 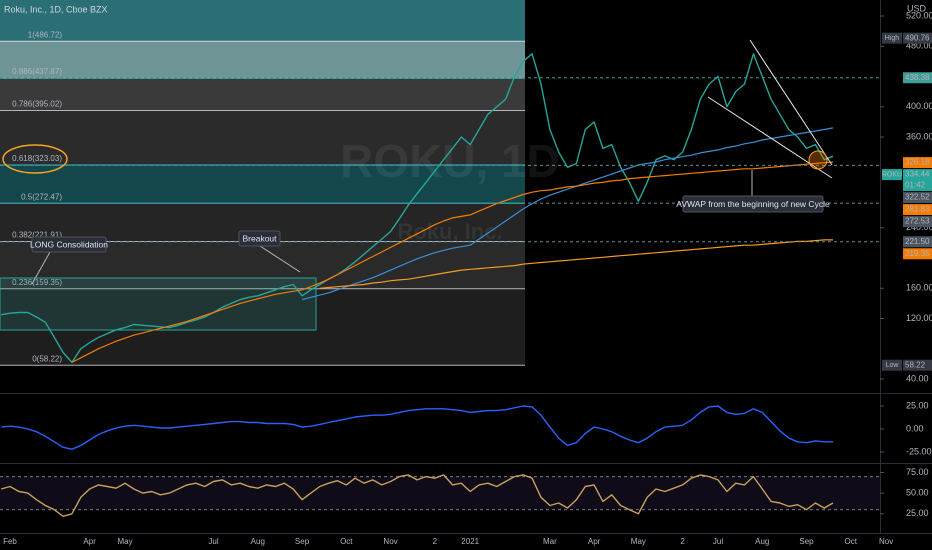 I want to click on y-tick-label: 0.00, so click(x=915, y=428).